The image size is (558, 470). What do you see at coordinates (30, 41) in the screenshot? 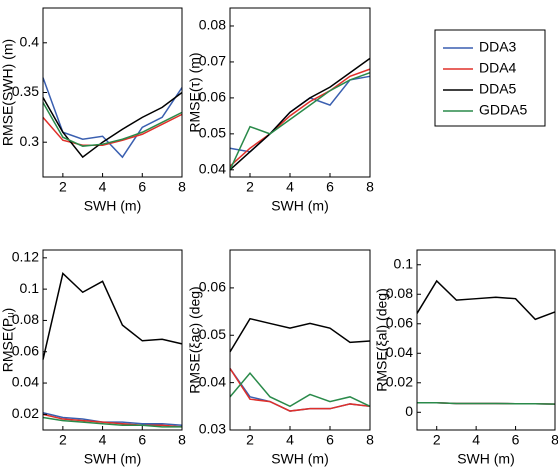
I see `y-tick-label: 0.4` at bounding box center [30, 41].